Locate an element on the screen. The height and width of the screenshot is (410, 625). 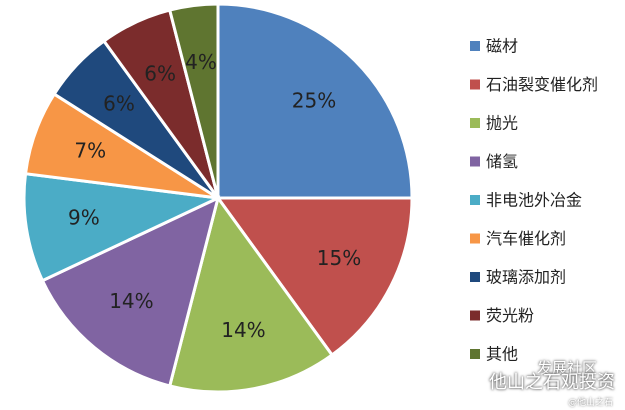
watermark-badge: 发展社区 is located at coordinates (566, 368).